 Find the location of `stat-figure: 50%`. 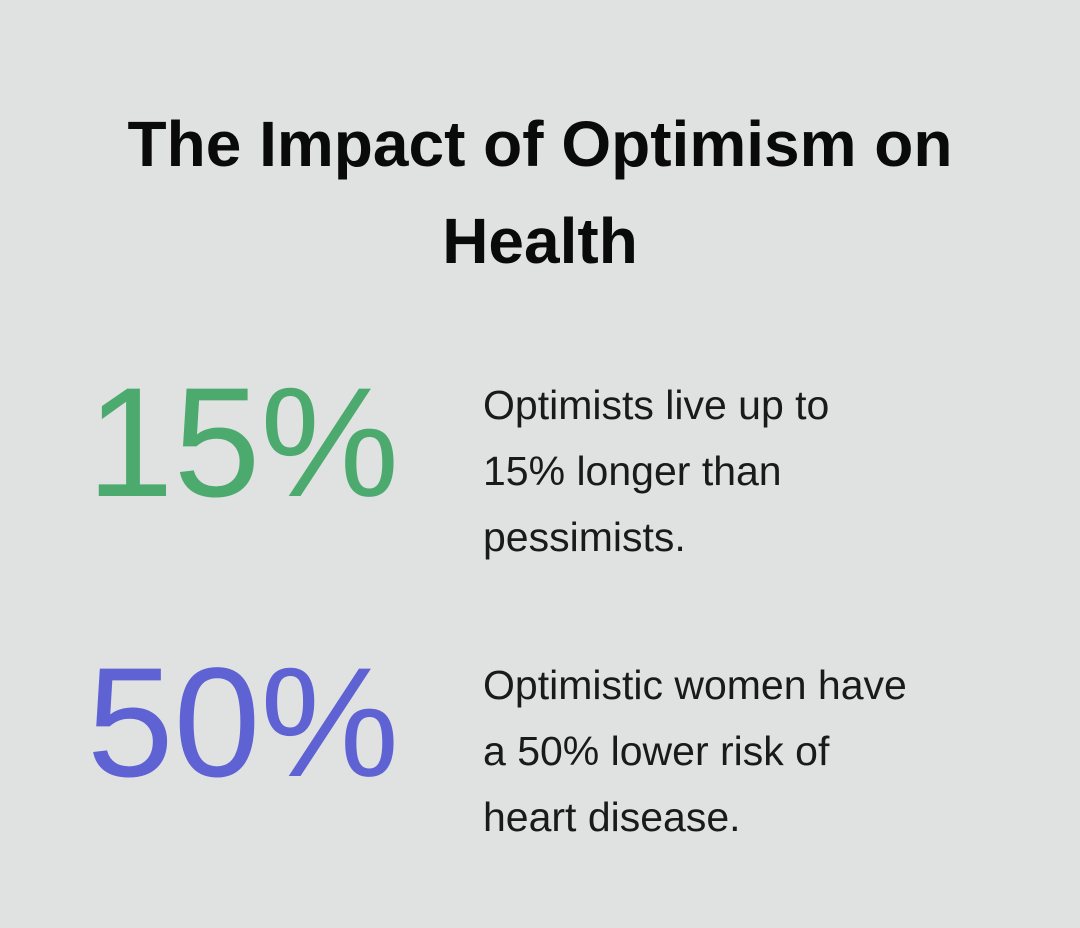

stat-figure: 50% is located at coordinates (243, 723).